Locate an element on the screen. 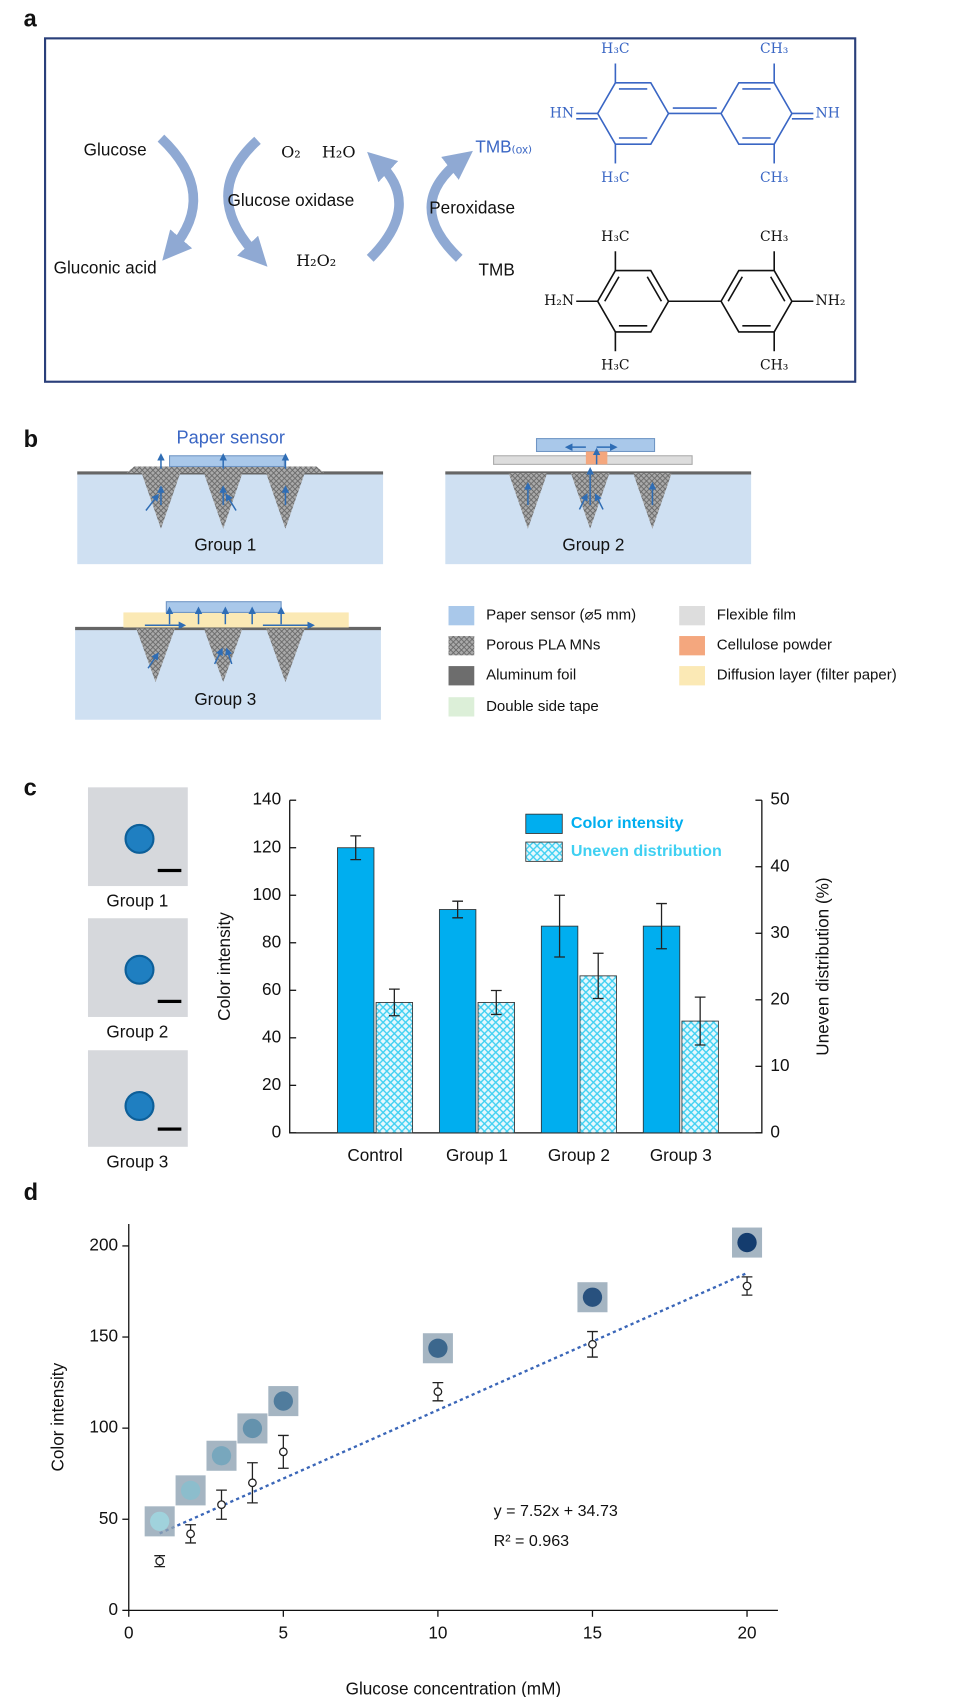 The height and width of the screenshot is (1697, 955). atom-label: NH₂ is located at coordinates (831, 301).